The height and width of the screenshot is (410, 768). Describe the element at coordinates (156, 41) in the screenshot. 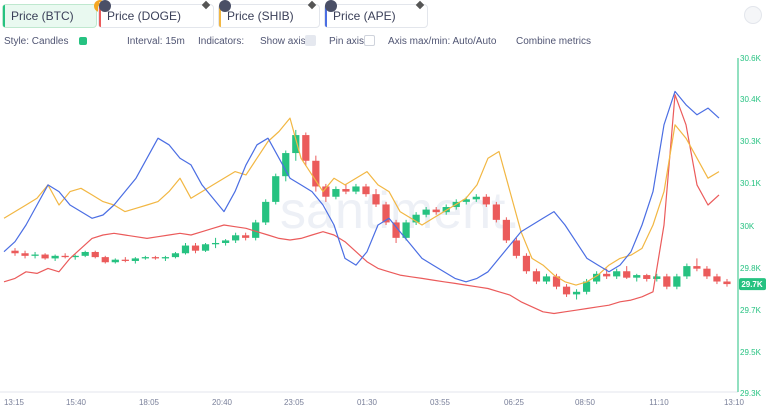

I see `interval-selector: Interval: 15m` at that location.